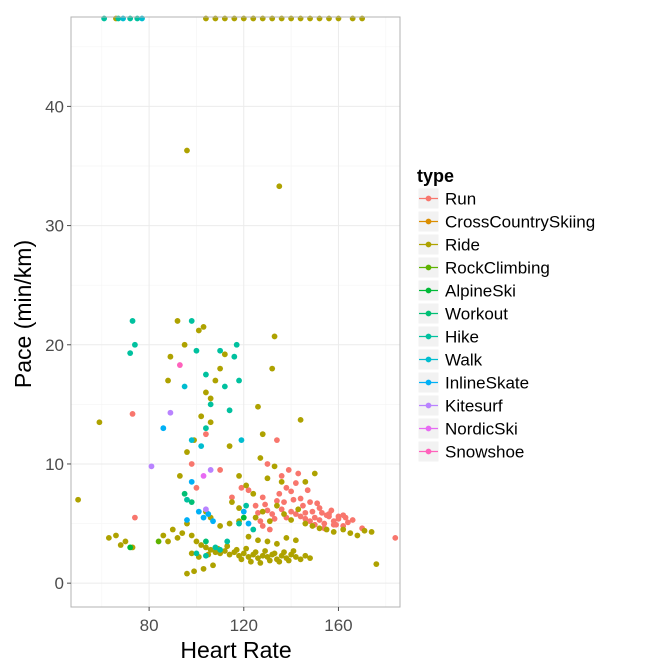 This screenshot has width=672, height=672. Describe the element at coordinates (54, 226) in the screenshot. I see `y-tick-label: 30` at that location.